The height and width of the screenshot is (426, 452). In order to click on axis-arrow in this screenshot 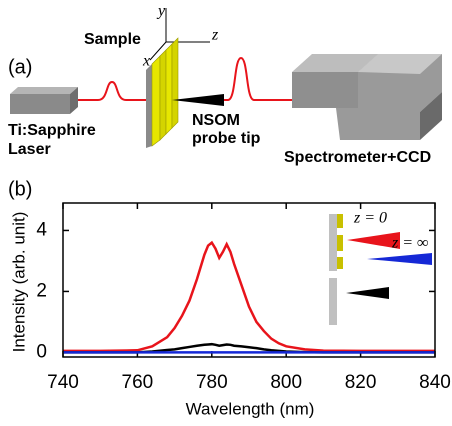, I will do `click(158, 51)`.